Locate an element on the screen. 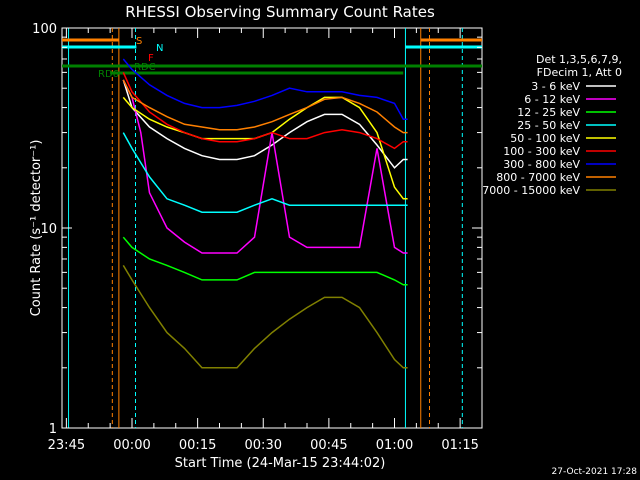  y-tick-label: 1 is located at coordinates (53, 429).